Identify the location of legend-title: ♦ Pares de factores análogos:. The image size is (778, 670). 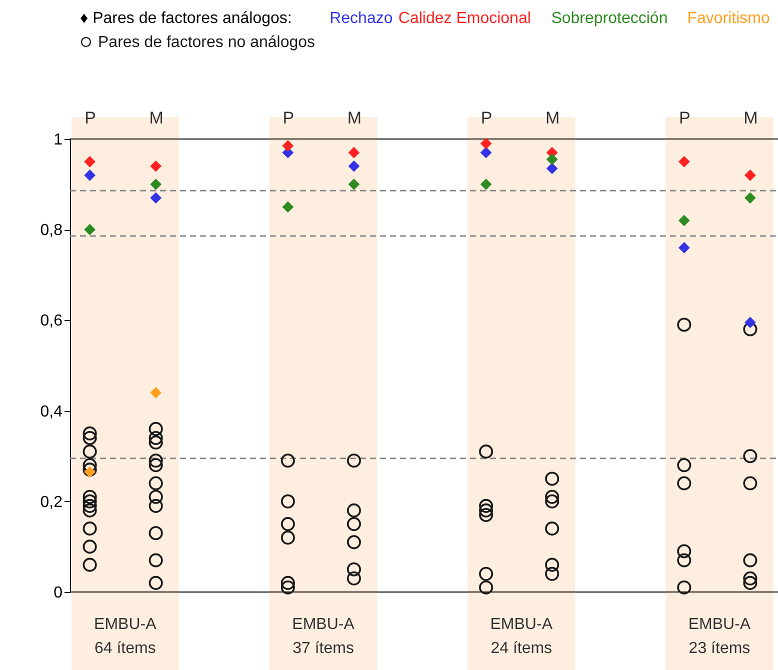
(186, 18).